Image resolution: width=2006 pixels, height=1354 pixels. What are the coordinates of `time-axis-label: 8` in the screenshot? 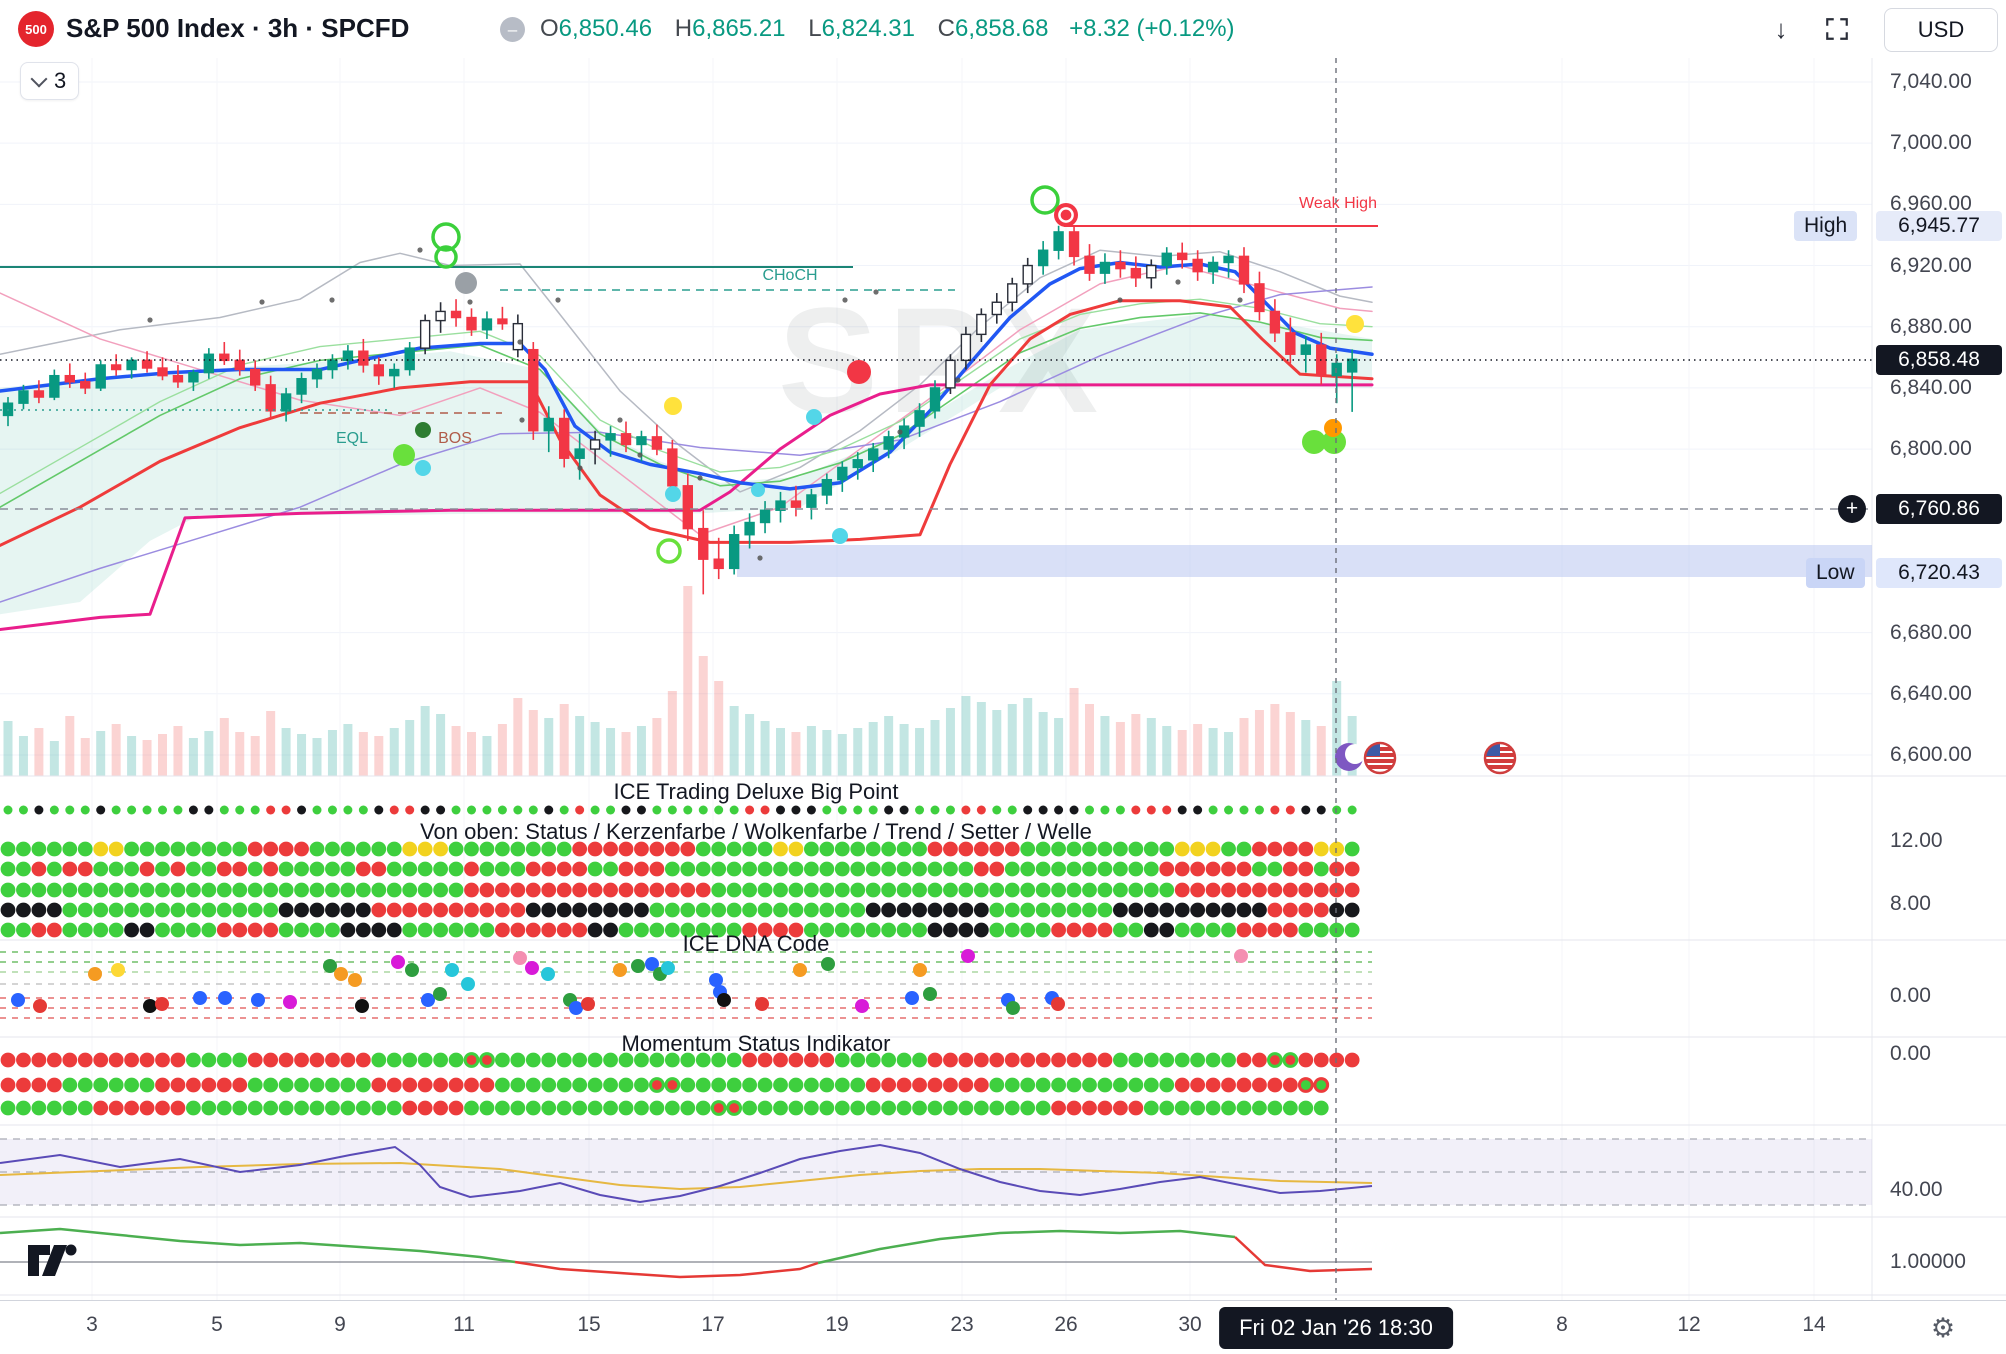 It's located at (1562, 1324).